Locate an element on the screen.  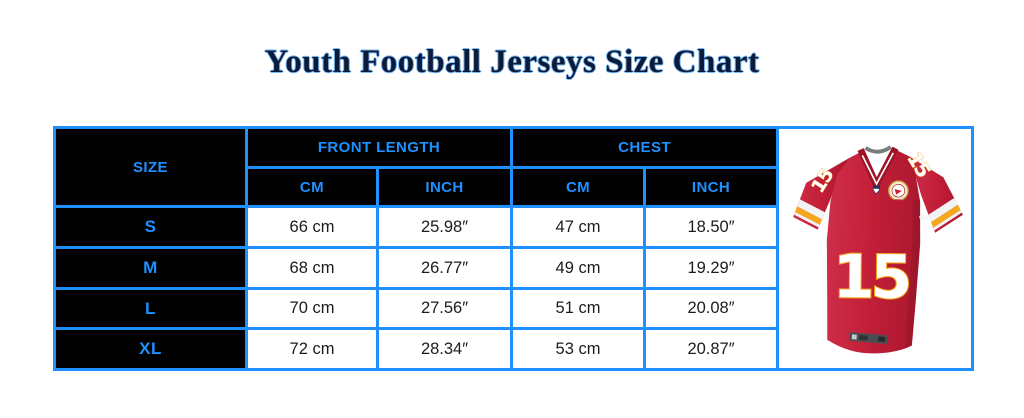
swoosh-icon is located at coordinates (928, 216).